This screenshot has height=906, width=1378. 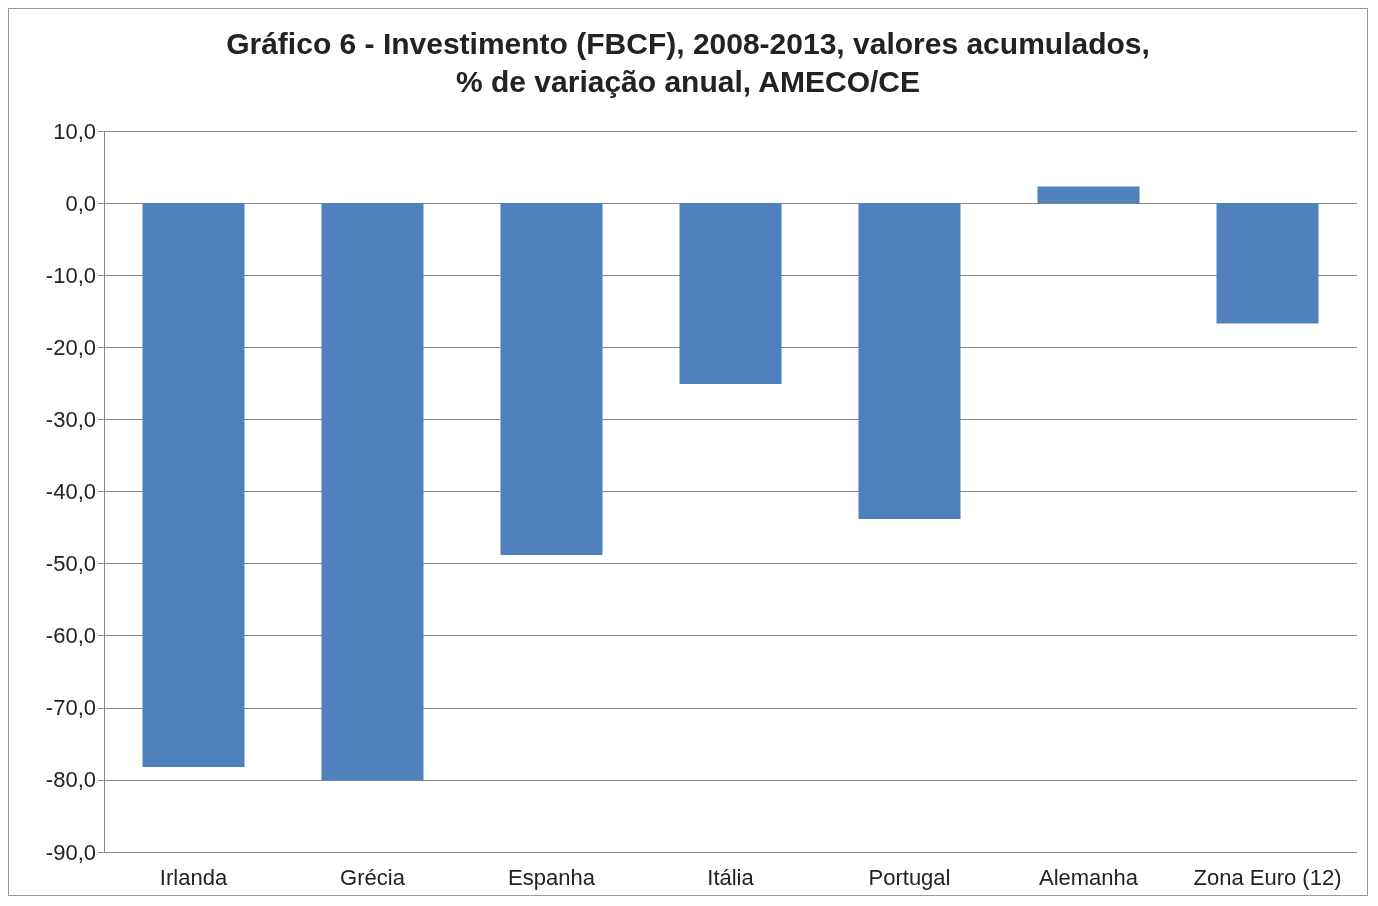 I want to click on y-tick-label: -40,0, so click(x=70, y=491).